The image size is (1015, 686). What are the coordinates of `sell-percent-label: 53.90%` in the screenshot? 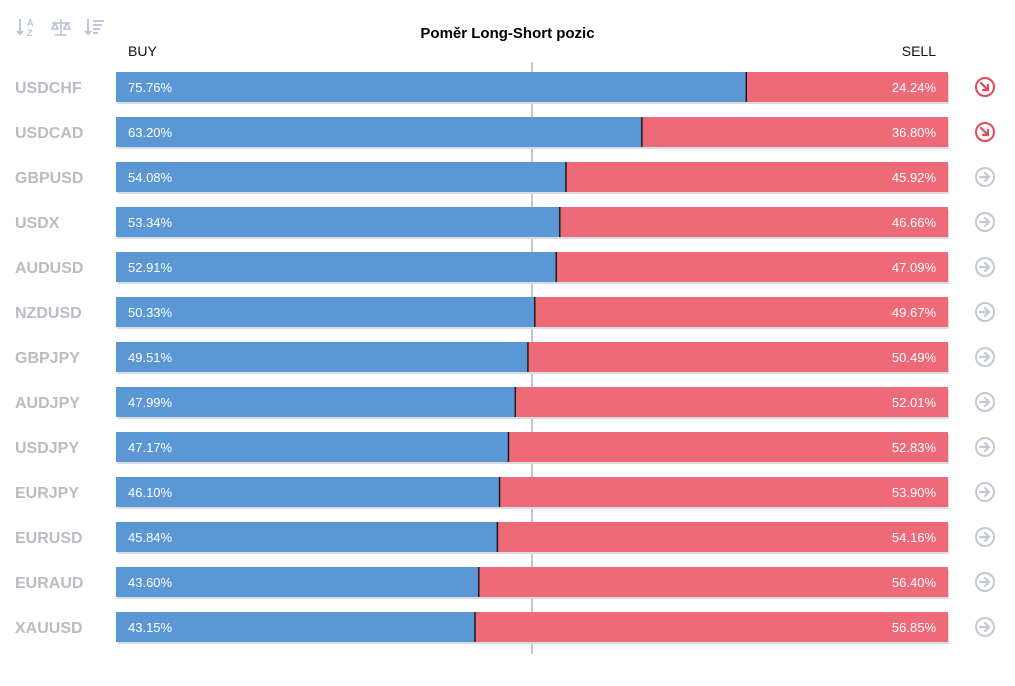 It's located at (914, 492).